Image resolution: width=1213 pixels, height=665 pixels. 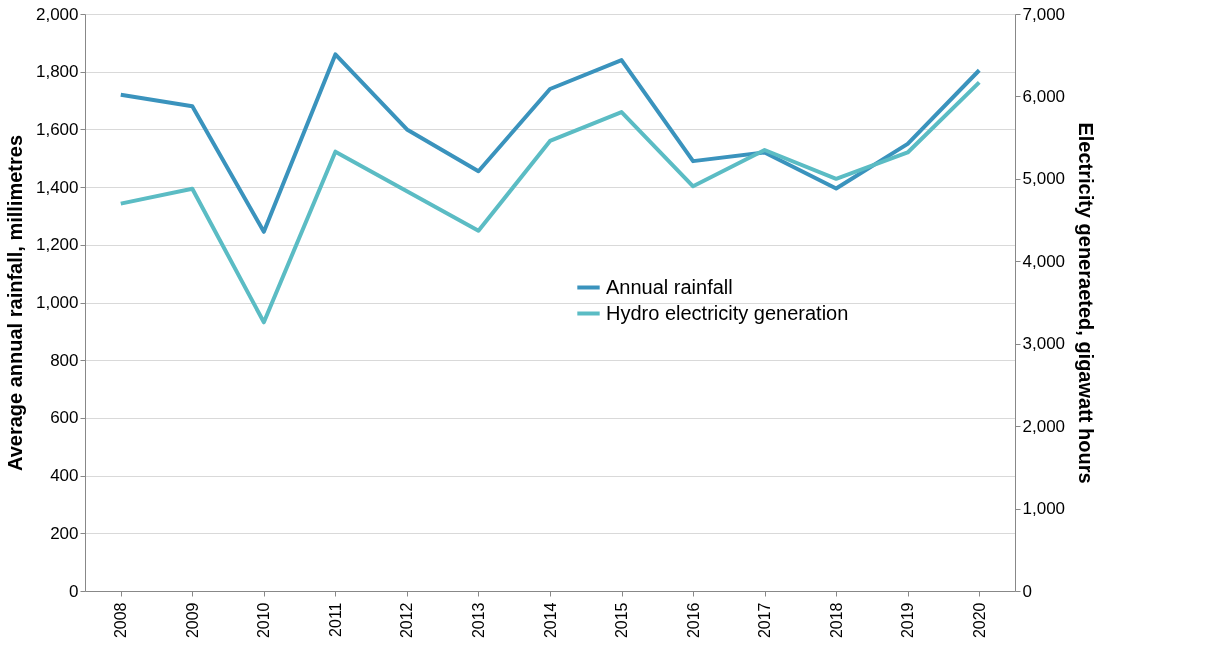 I want to click on y-tick-label: 600, so click(x=64, y=418).